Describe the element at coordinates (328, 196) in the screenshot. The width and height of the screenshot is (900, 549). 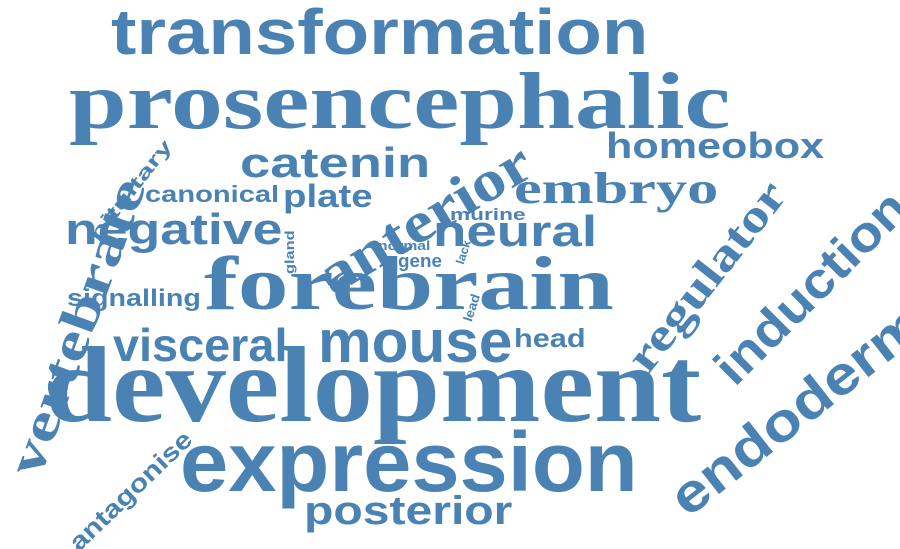
I see `word-plate: plate` at that location.